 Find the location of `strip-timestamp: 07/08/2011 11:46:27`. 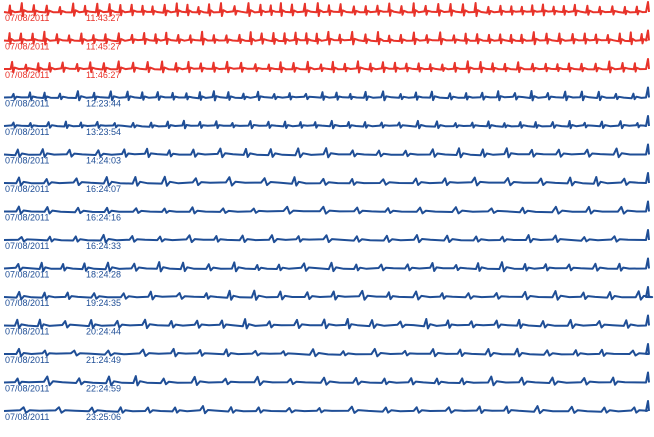

strip-timestamp: 07/08/2011 11:46:27 is located at coordinates (62, 75).